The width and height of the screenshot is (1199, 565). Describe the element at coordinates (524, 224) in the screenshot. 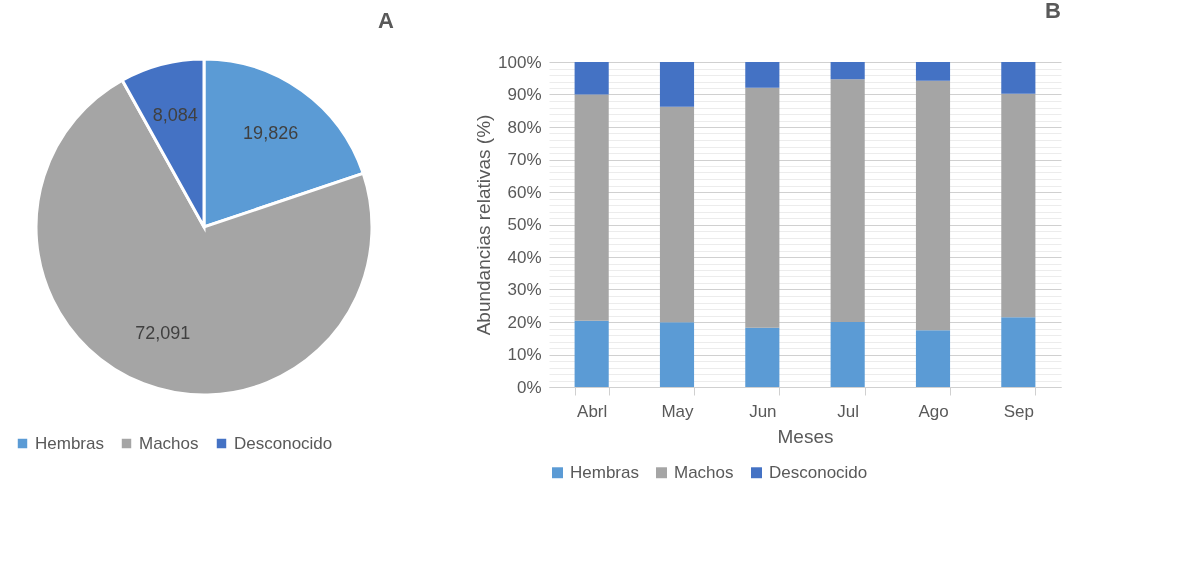

I see `y-tick-label: 50%` at that location.